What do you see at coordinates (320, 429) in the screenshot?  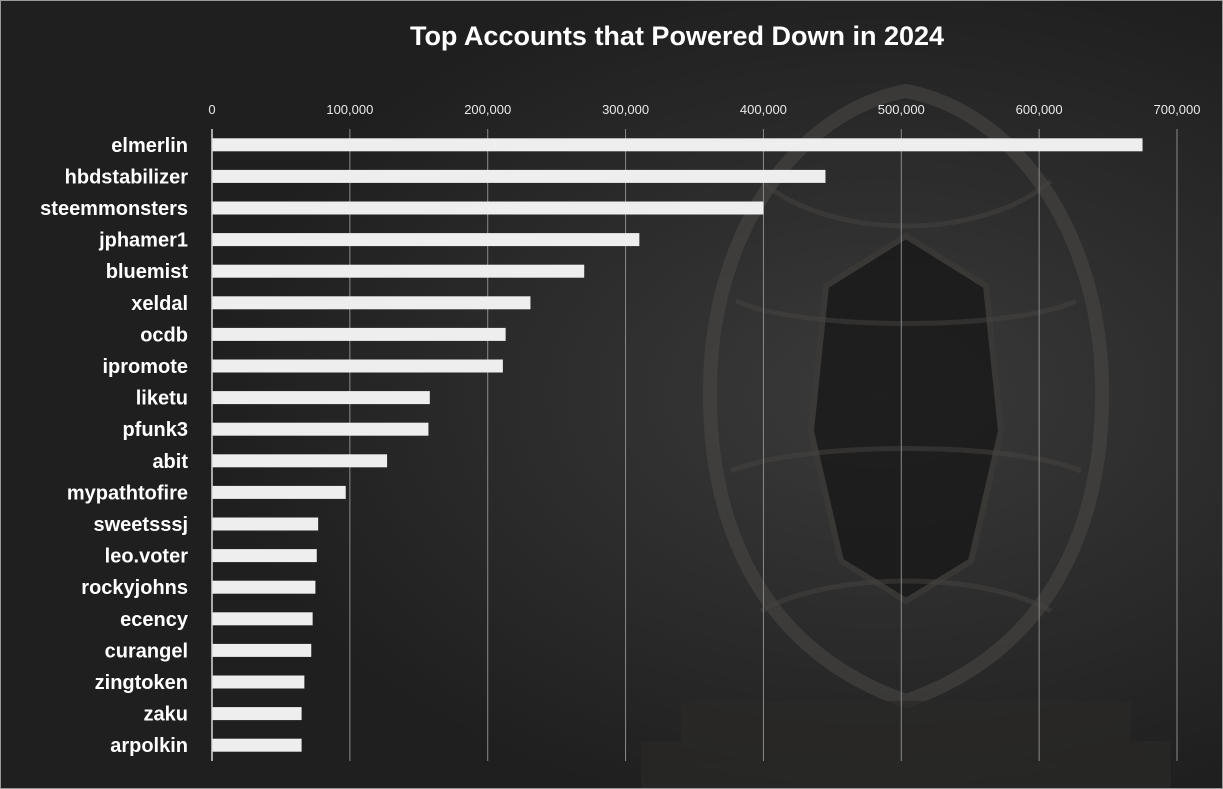 I see `bar-pfunk3` at bounding box center [320, 429].